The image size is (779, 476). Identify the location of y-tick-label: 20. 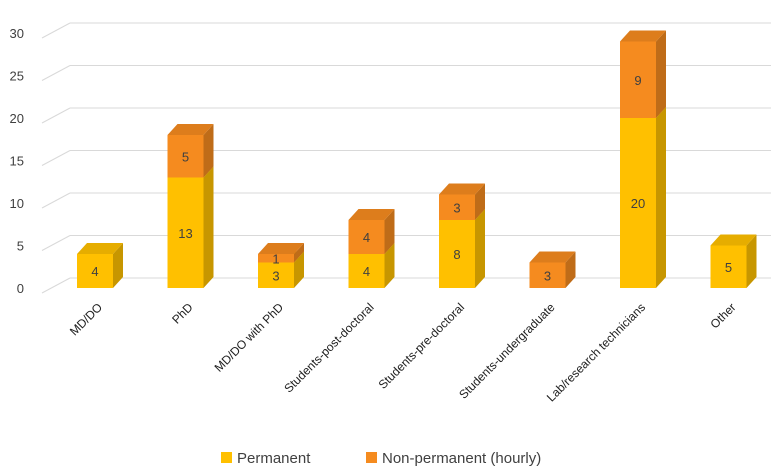
(17, 118).